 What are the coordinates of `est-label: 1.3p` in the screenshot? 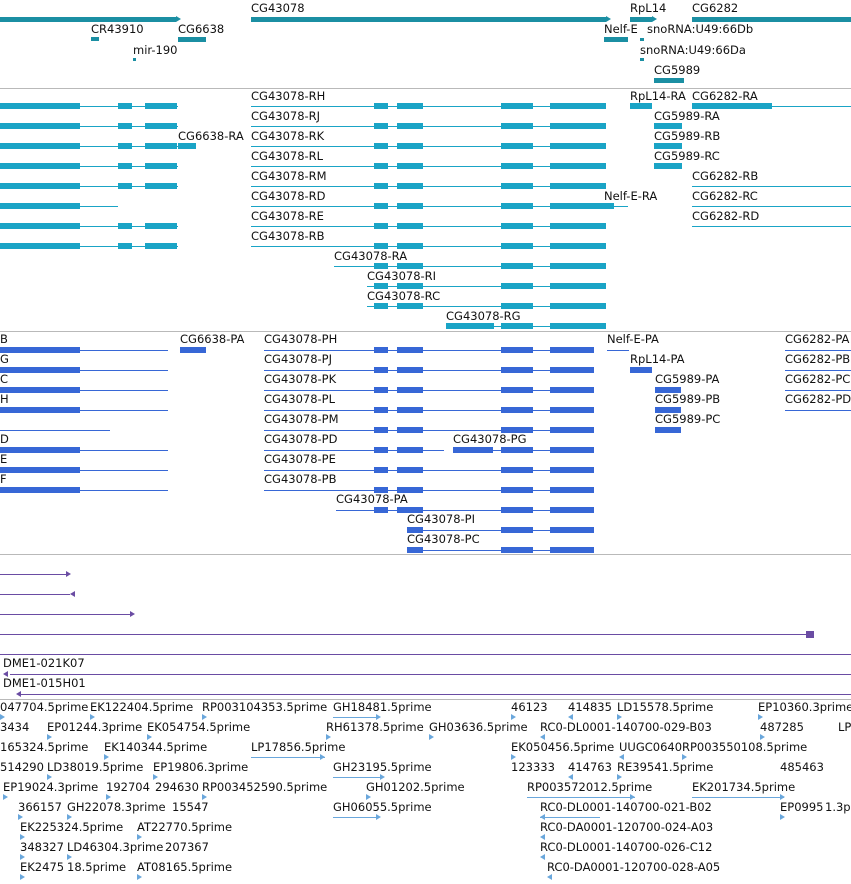 It's located at (838, 807).